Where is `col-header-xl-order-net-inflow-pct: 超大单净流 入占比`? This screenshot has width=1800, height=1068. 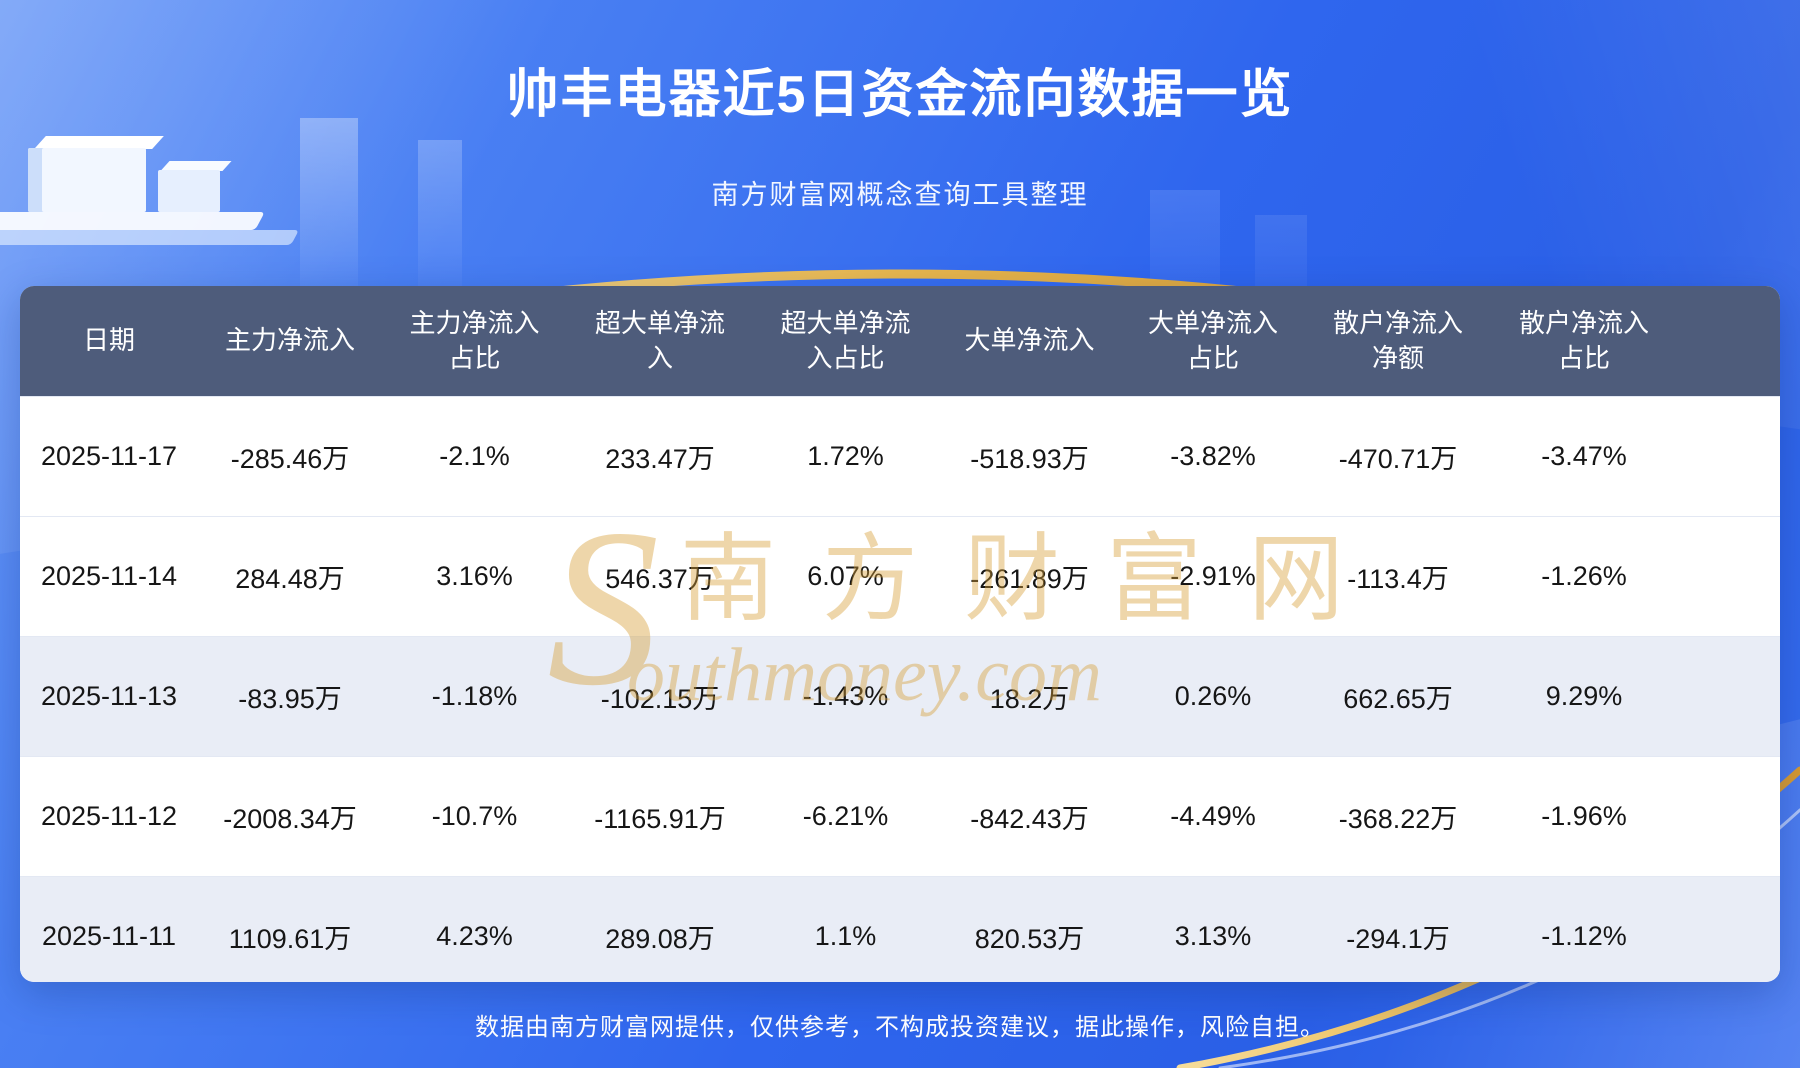
col-header-xl-order-net-inflow-pct: 超大单净流 入占比 is located at coordinates (845, 341).